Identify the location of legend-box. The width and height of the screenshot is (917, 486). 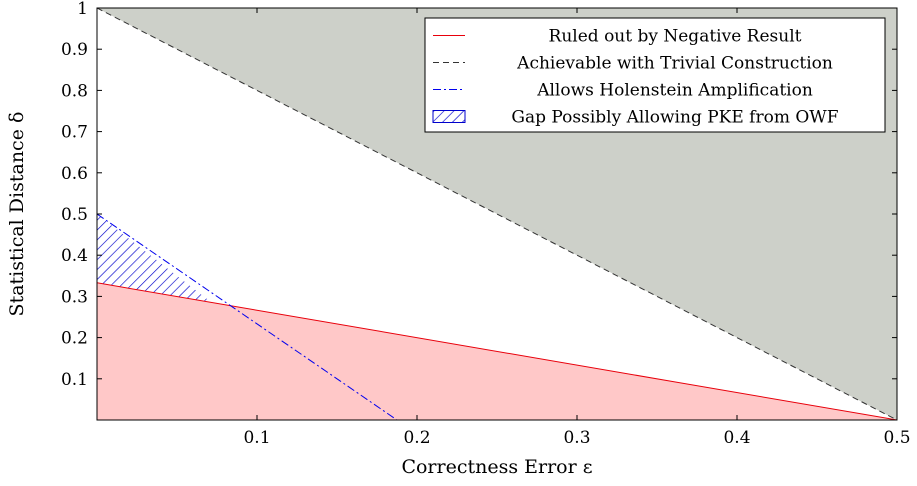
(655, 75).